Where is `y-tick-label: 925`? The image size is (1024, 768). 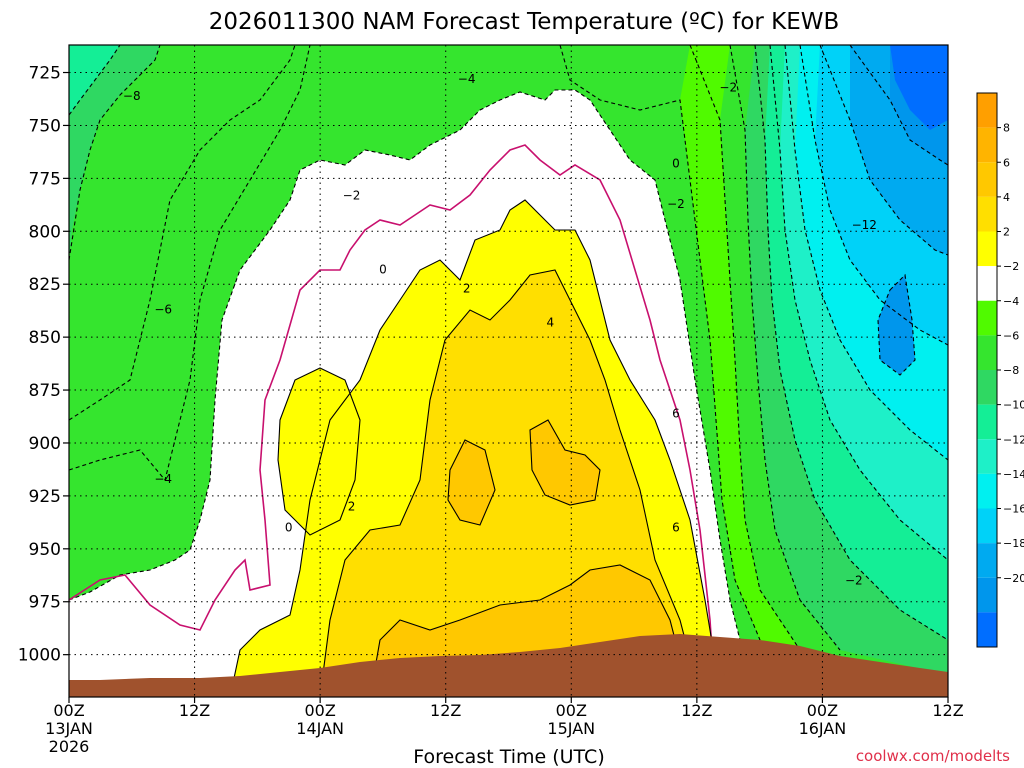 y-tick-label: 925 is located at coordinates (45, 497).